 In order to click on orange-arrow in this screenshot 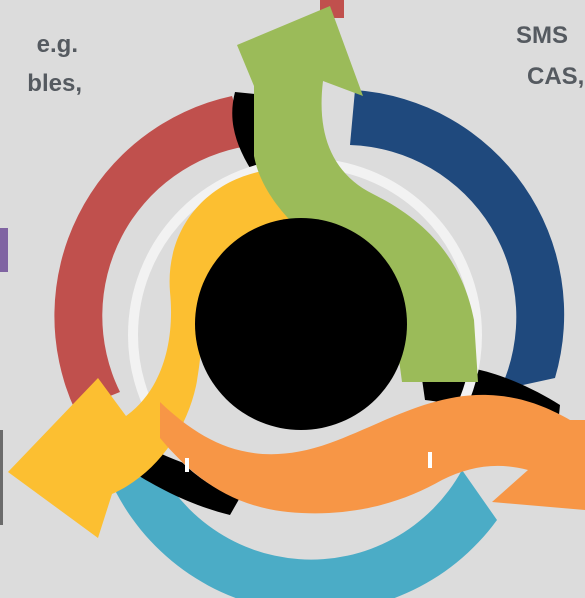, I will do `click(372, 454)`.